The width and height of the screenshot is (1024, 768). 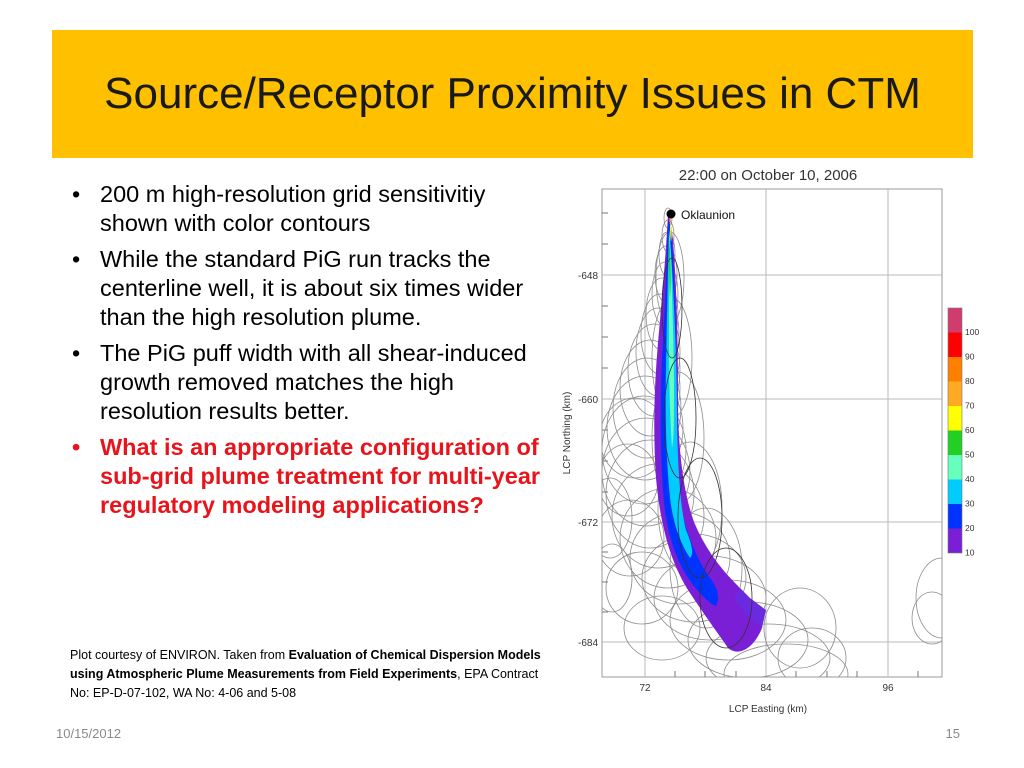 What do you see at coordinates (952, 733) in the screenshot?
I see `page-number: 15` at bounding box center [952, 733].